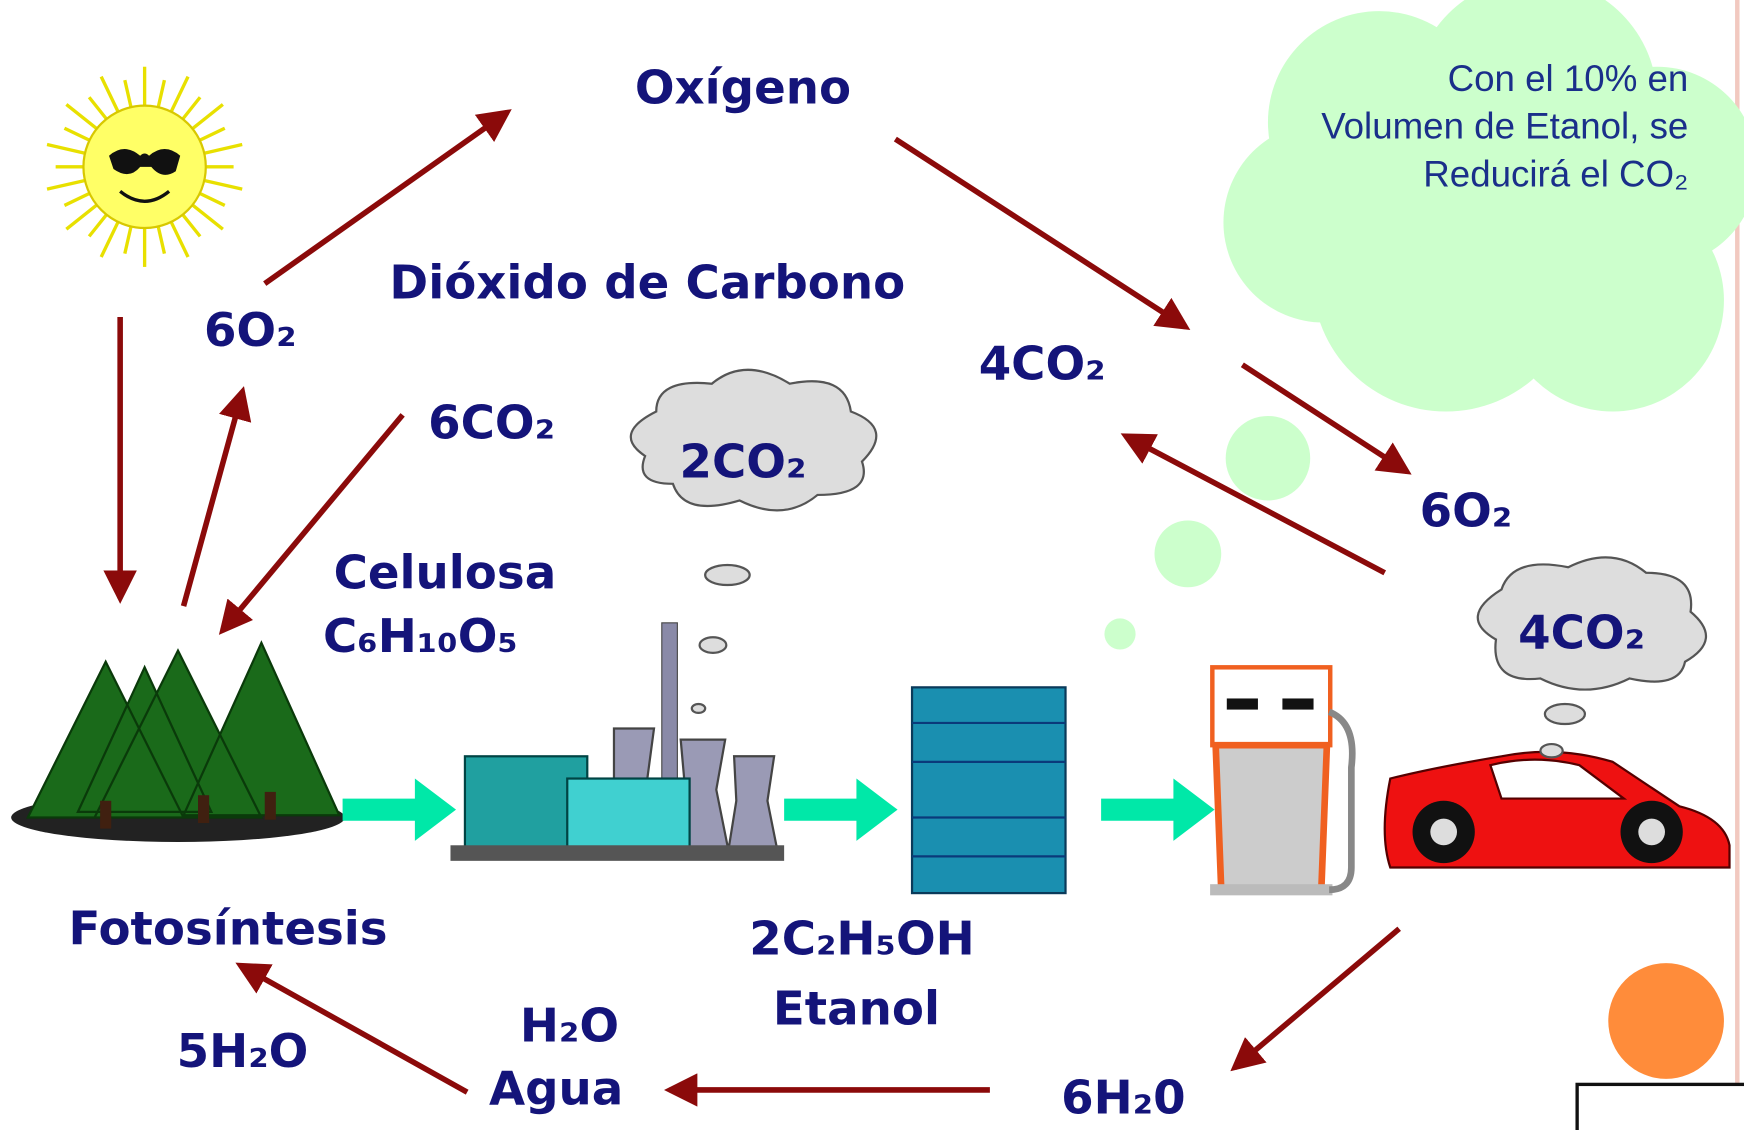  Describe the element at coordinates (1283, 780) in the screenshot. I see `fuel-pump` at that location.